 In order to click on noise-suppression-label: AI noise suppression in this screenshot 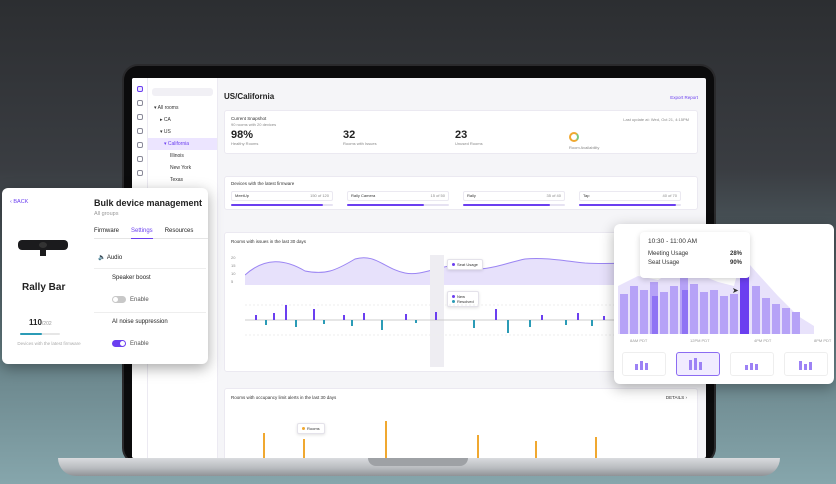, I will do `click(140, 322)`.